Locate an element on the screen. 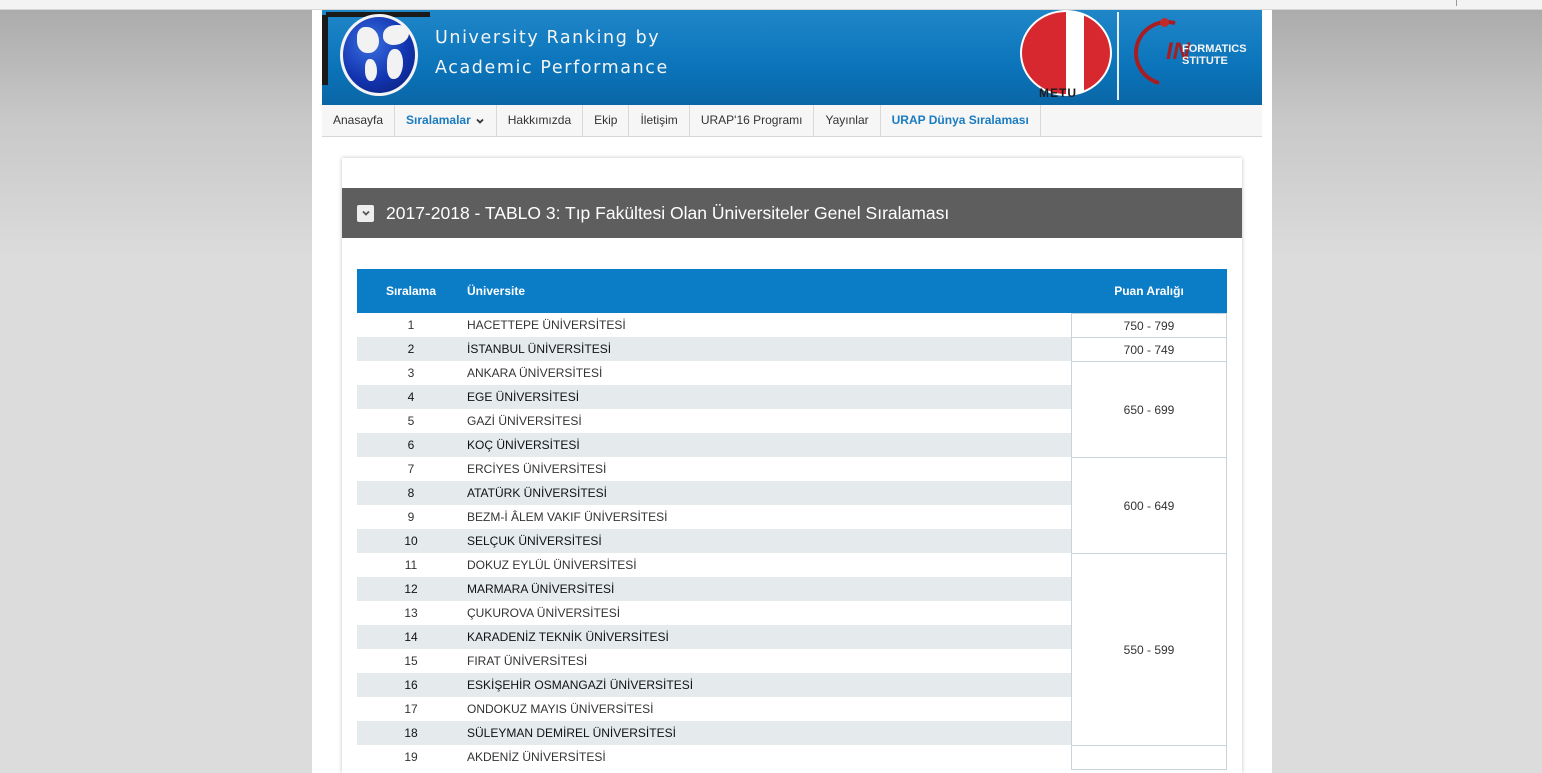 Image resolution: width=1542 pixels, height=773 pixels. university-cell: ÇUKUROVA ÜNİVERSİTESİ is located at coordinates (544, 613).